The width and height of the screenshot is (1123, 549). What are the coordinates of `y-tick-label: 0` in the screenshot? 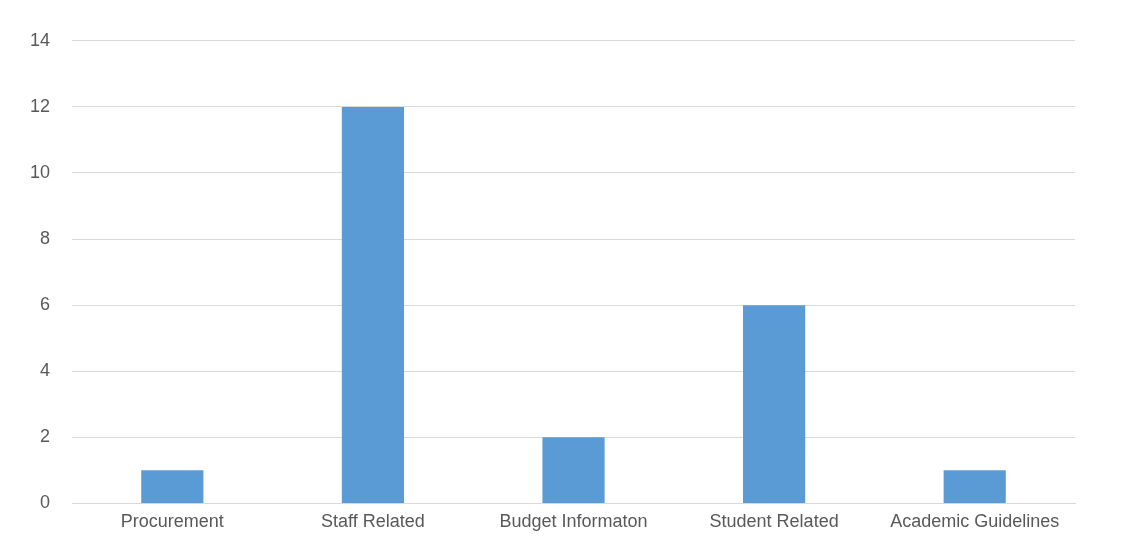 It's located at (45, 502).